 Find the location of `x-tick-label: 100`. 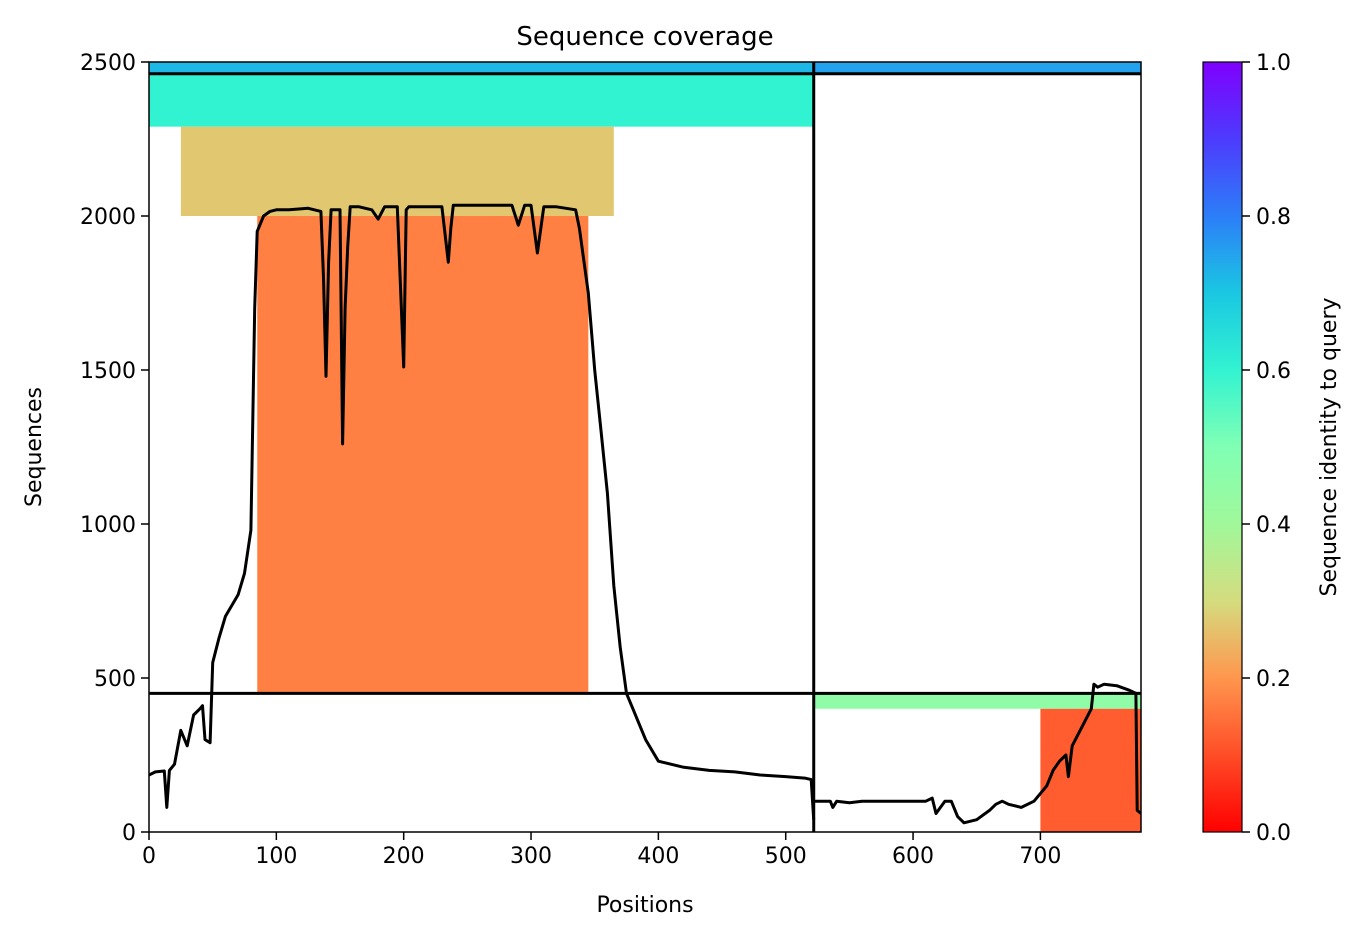

x-tick-label: 100 is located at coordinates (276, 856).